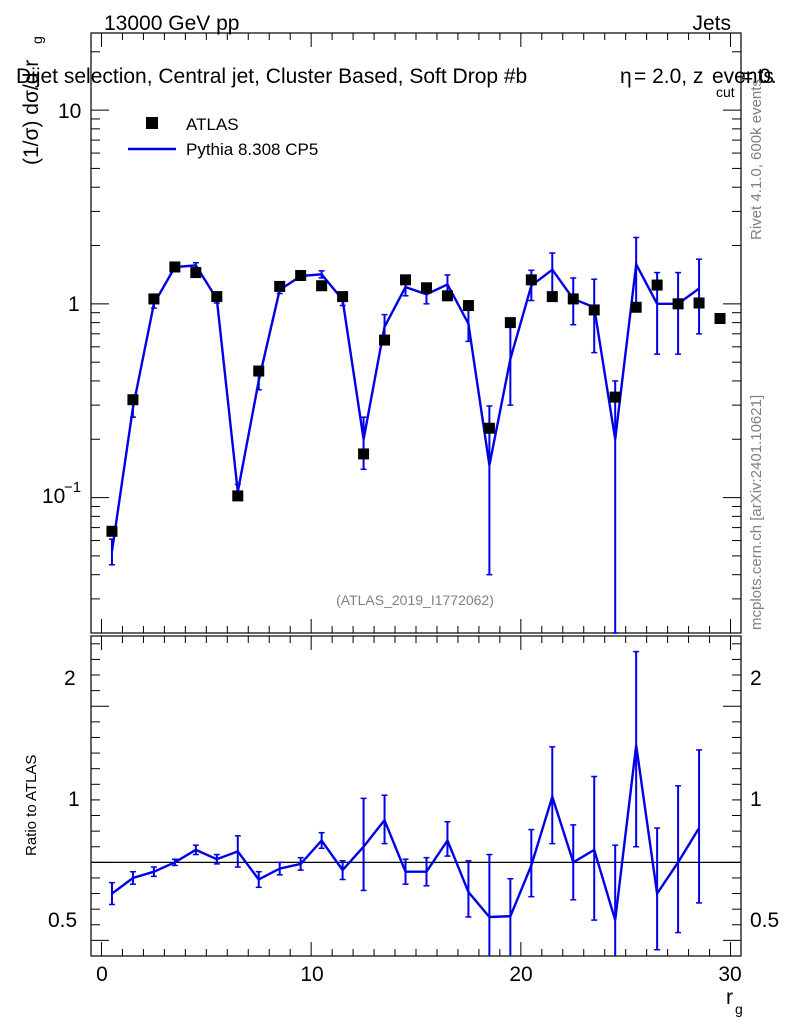  Describe the element at coordinates (756, 512) in the screenshot. I see `mcplots-label: mcplots.cern.ch [arXiv:2401.10621]` at that location.